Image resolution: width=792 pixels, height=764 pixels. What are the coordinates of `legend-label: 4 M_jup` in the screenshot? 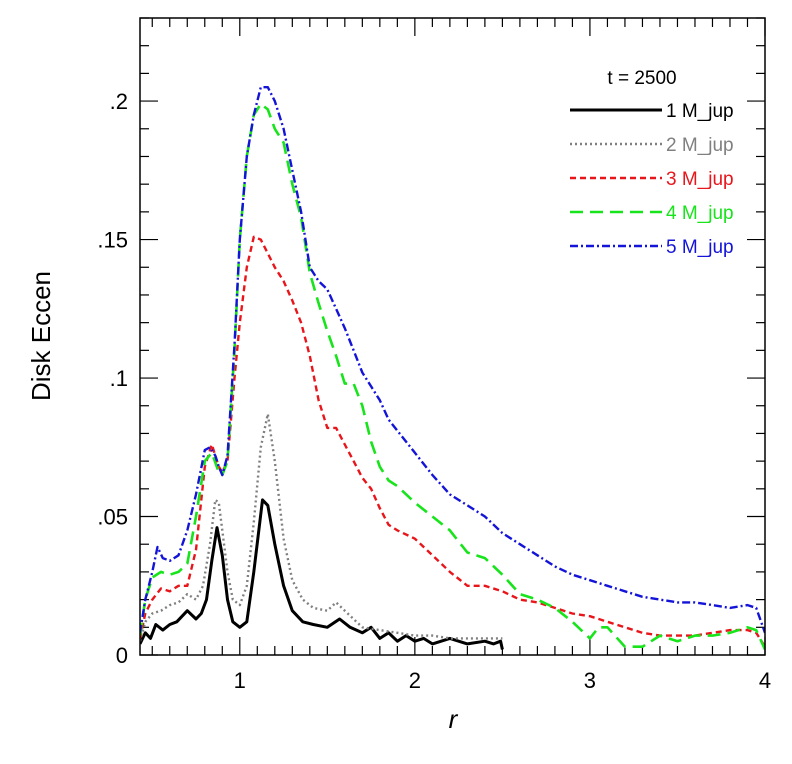 It's located at (700, 213).